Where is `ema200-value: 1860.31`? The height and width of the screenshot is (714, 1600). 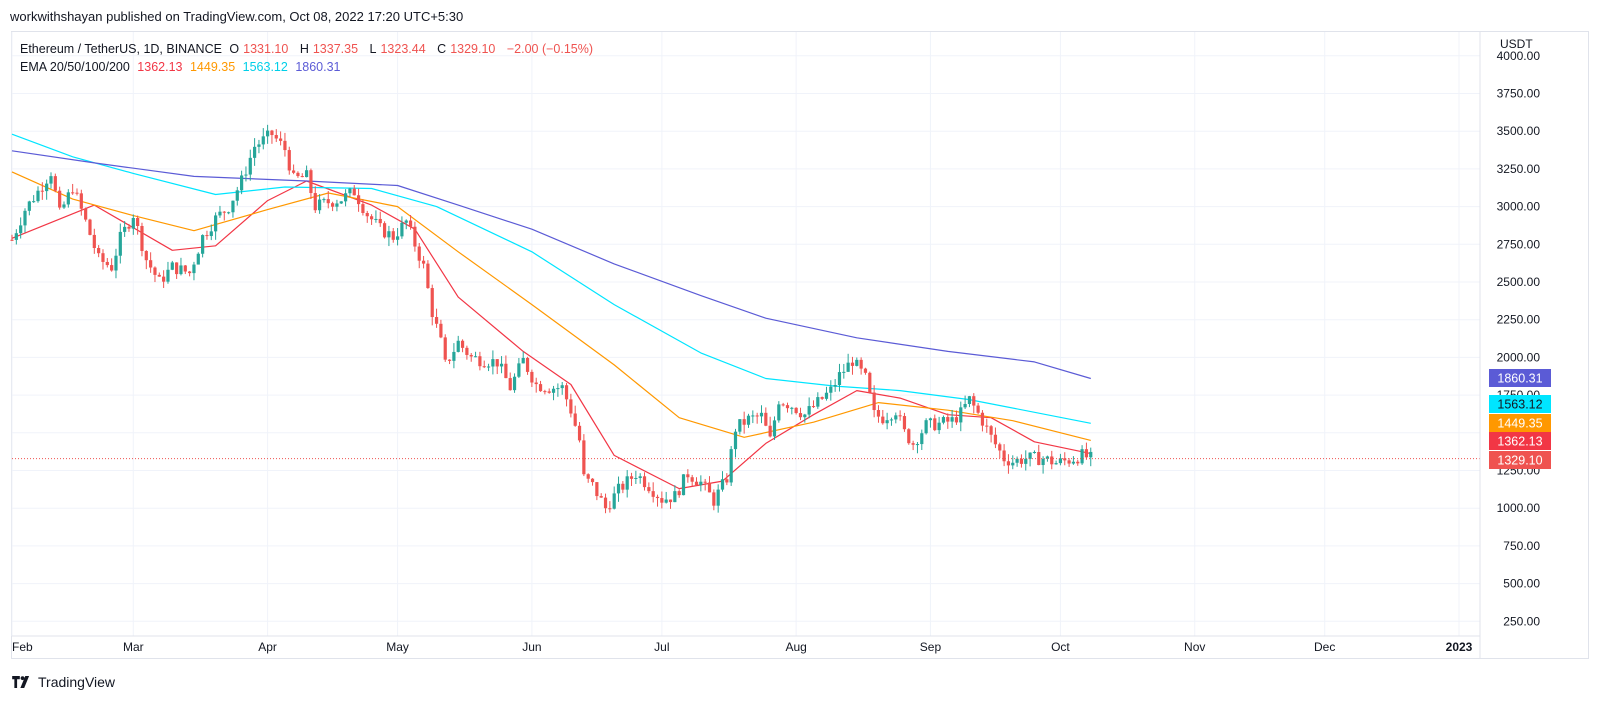 ema200-value: 1860.31 is located at coordinates (318, 67).